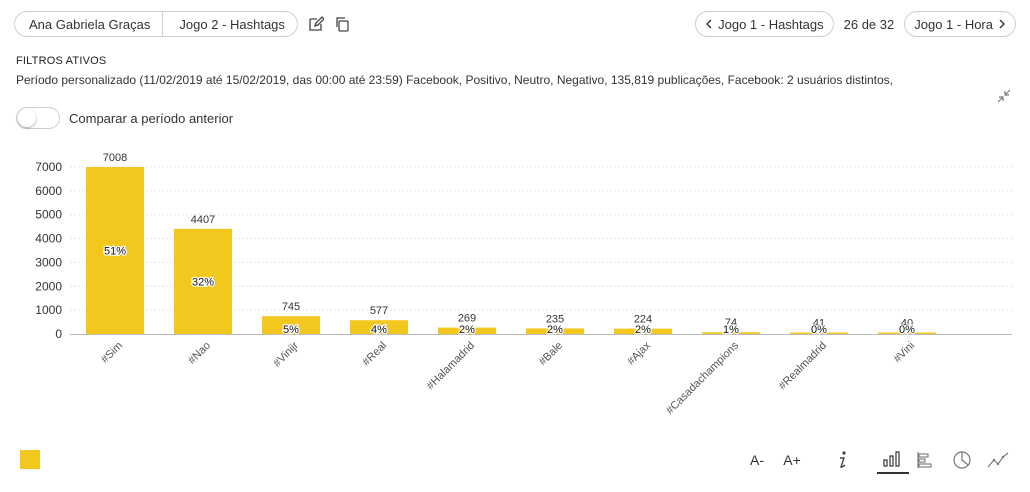  Describe the element at coordinates (48, 262) in the screenshot. I see `y-tick-label: 3000` at that location.